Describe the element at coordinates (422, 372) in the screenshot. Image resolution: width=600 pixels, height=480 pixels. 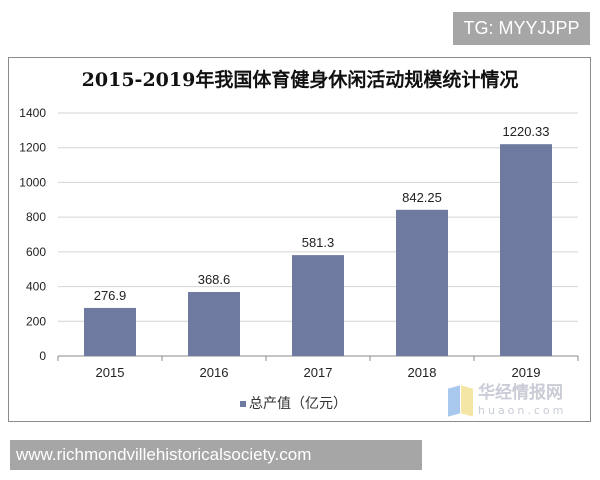
I see `x-tick-label: 2018` at that location.